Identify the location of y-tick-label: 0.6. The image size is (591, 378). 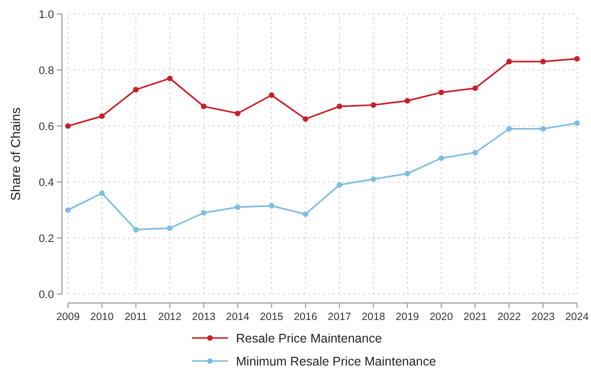
(46, 126).